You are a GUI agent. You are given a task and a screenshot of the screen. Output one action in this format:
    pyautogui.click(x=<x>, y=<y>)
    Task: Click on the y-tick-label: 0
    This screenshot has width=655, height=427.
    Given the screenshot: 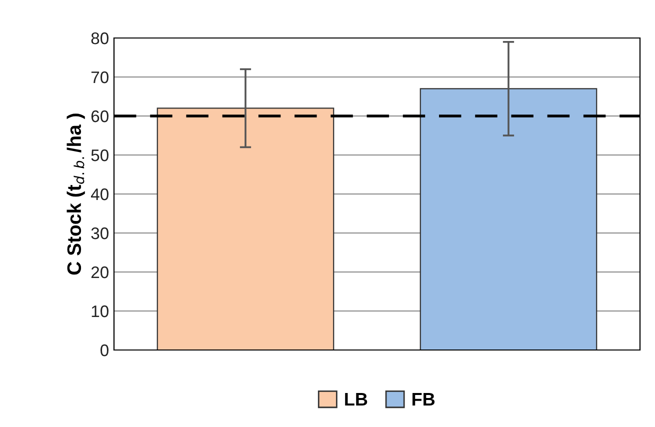 What is the action you would take?
    pyautogui.click(x=104, y=350)
    